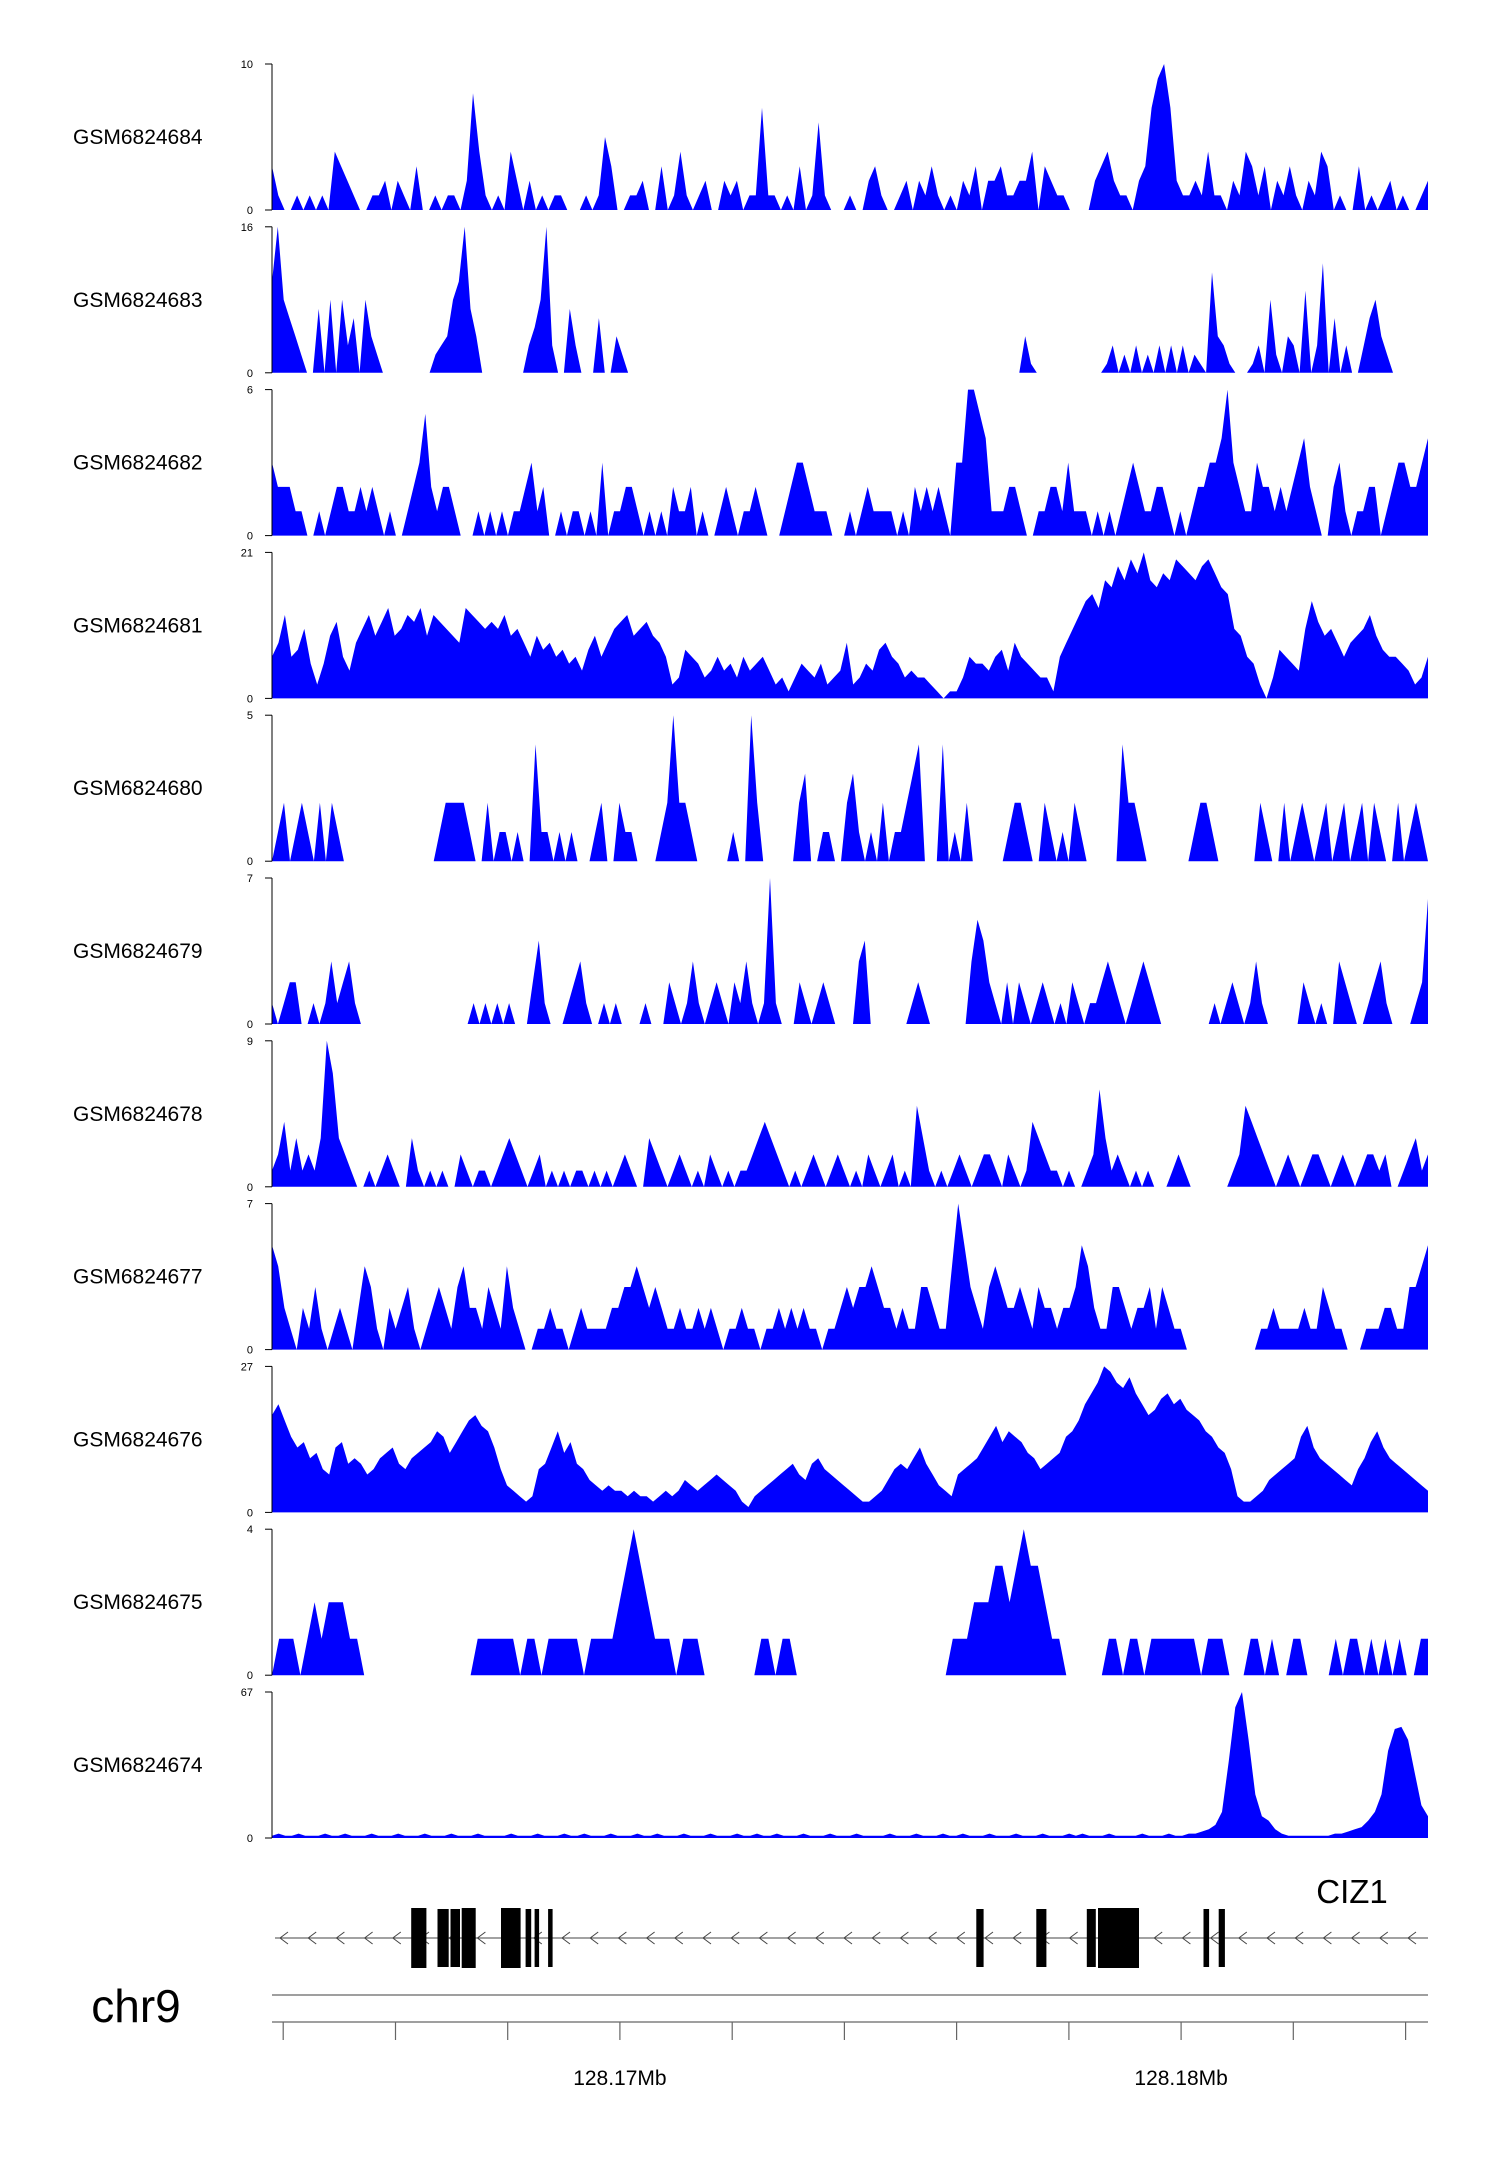  Describe the element at coordinates (247, 65) in the screenshot. I see `y-max-label: 10` at that location.